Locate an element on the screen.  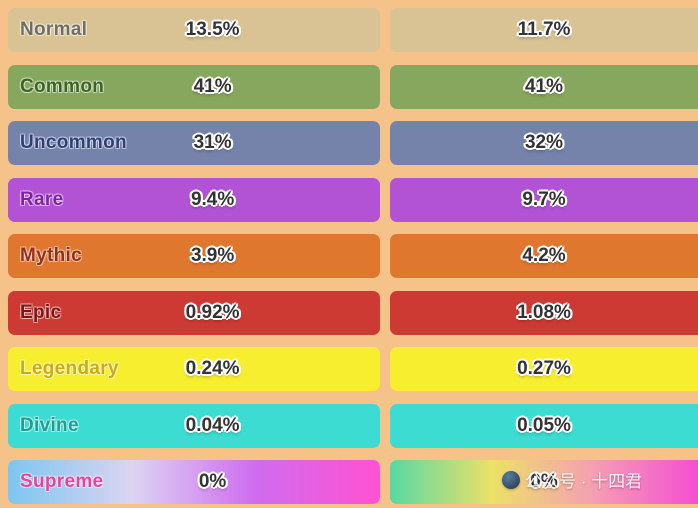
left-bar: Mythic 3.9% is located at coordinates (194, 256).